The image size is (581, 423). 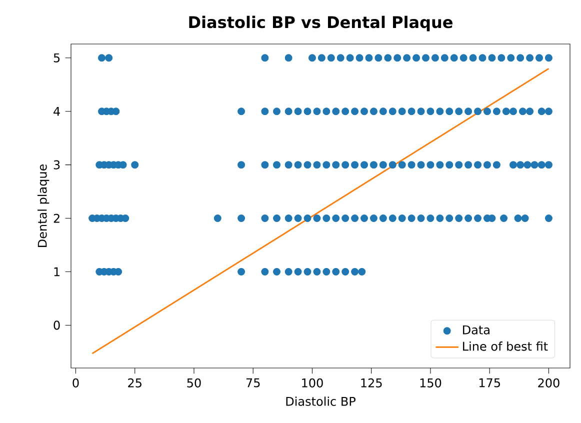 I want to click on y-tick-label: 0, so click(x=57, y=325).